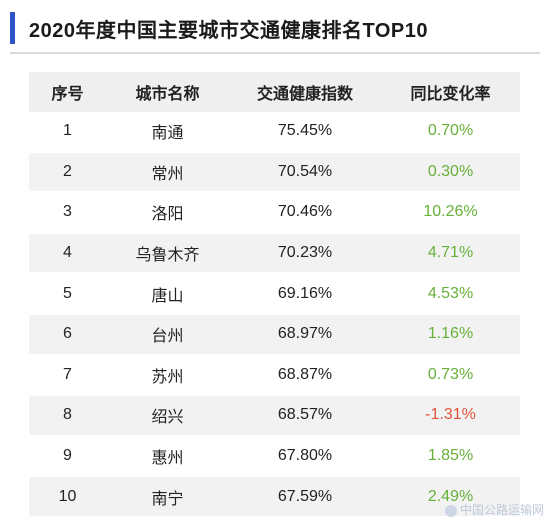 The width and height of the screenshot is (550, 524). Describe the element at coordinates (167, 459) in the screenshot. I see `city-cell: 惠州` at that location.